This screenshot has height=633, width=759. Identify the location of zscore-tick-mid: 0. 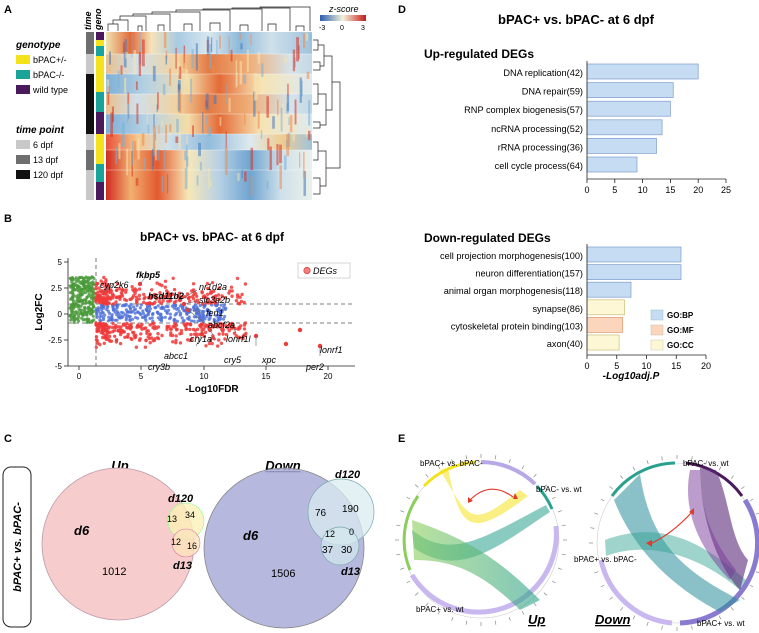
(342, 28).